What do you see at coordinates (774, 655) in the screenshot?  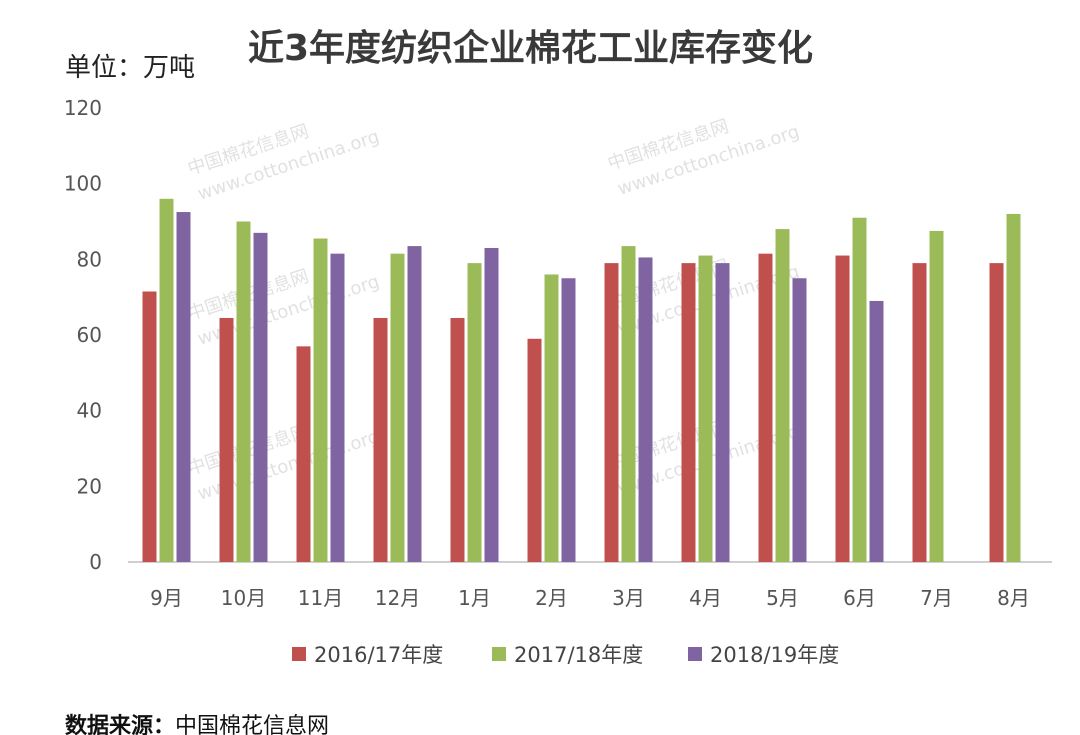 I see `legend-label: 2018/19年度` at bounding box center [774, 655].